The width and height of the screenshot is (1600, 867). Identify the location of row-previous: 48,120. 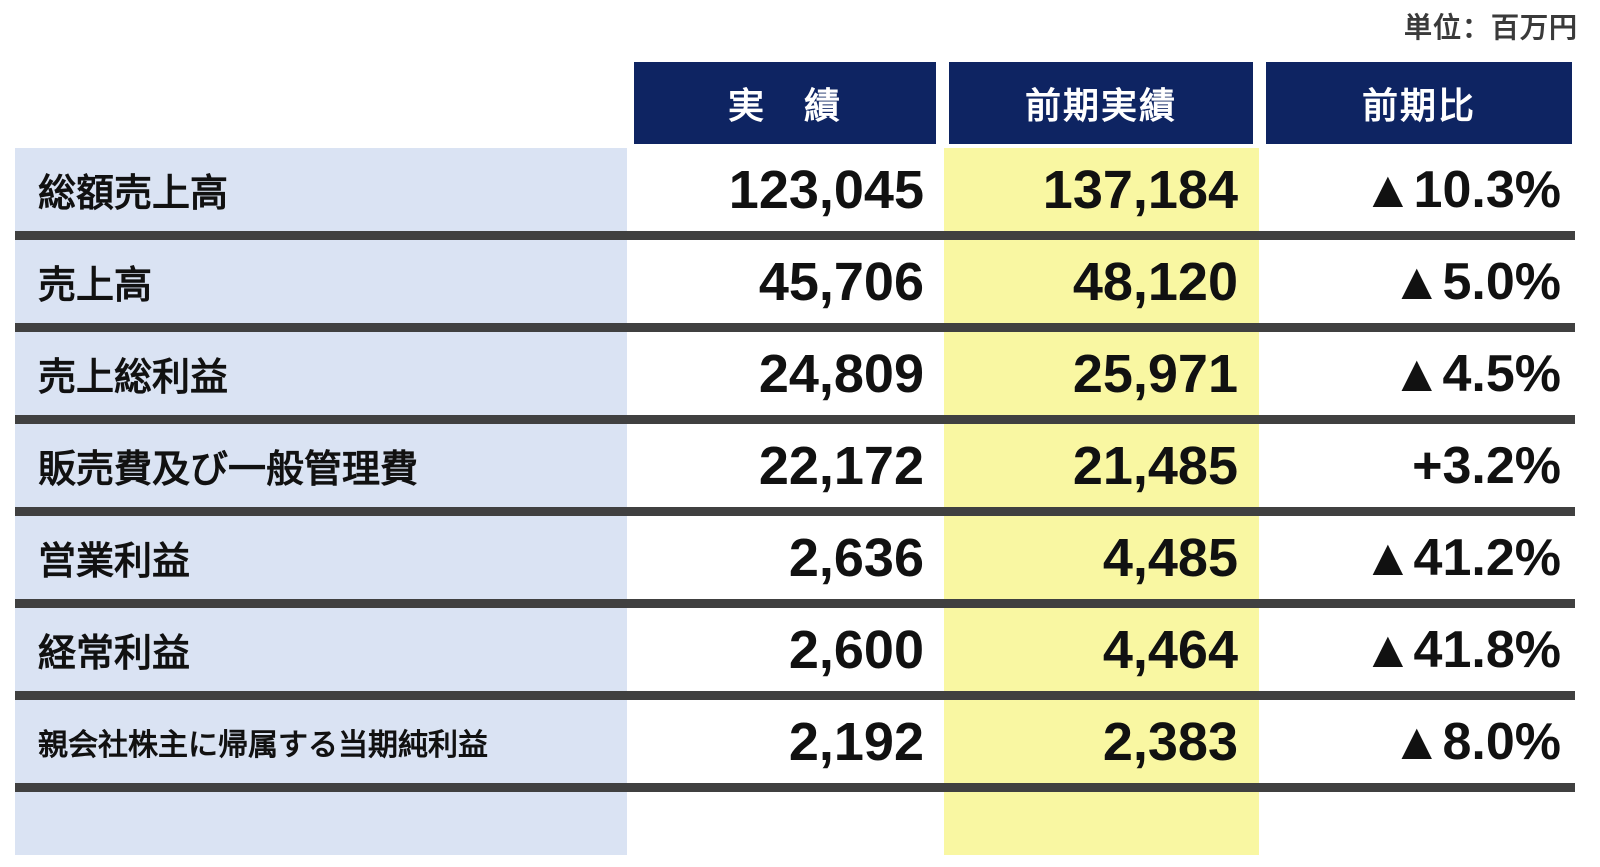
(1155, 281).